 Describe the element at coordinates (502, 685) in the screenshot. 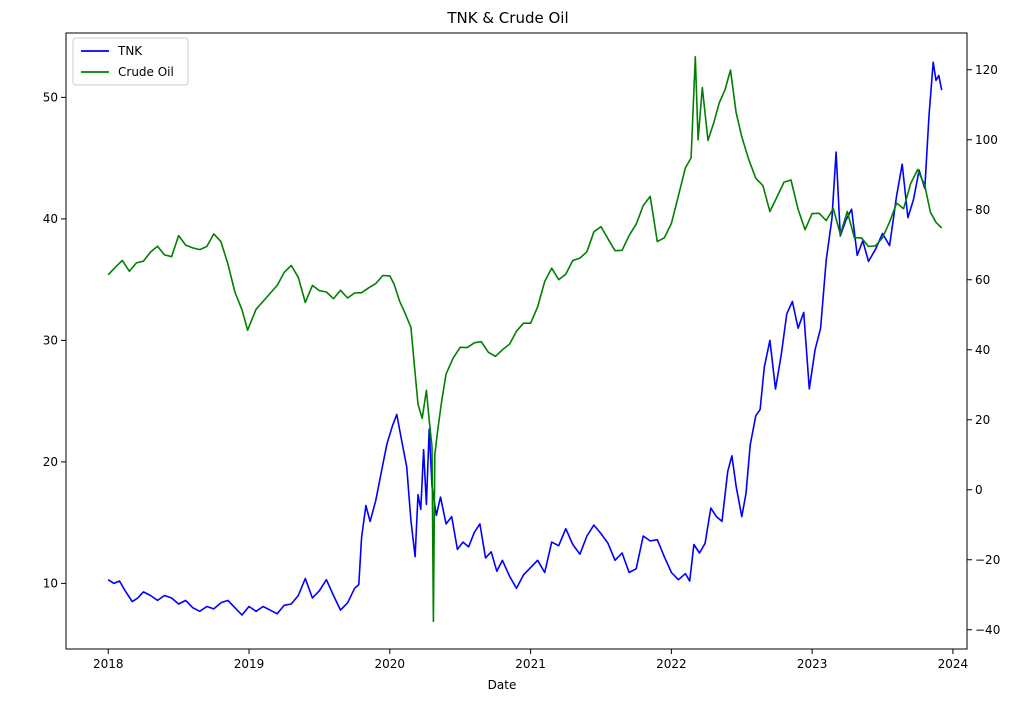

I see `x-axis-label: Date` at that location.